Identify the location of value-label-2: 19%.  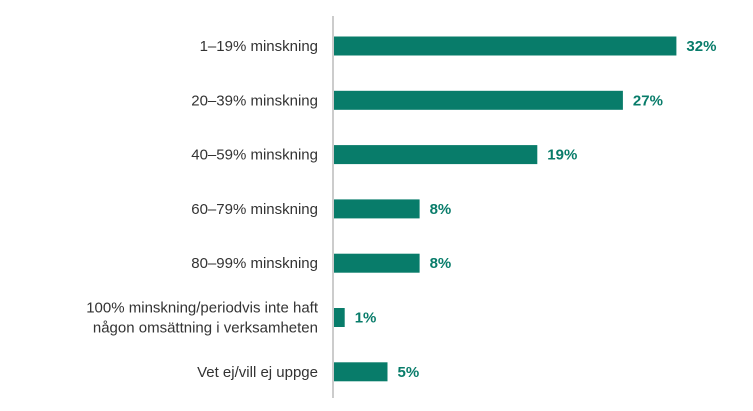
(562, 155).